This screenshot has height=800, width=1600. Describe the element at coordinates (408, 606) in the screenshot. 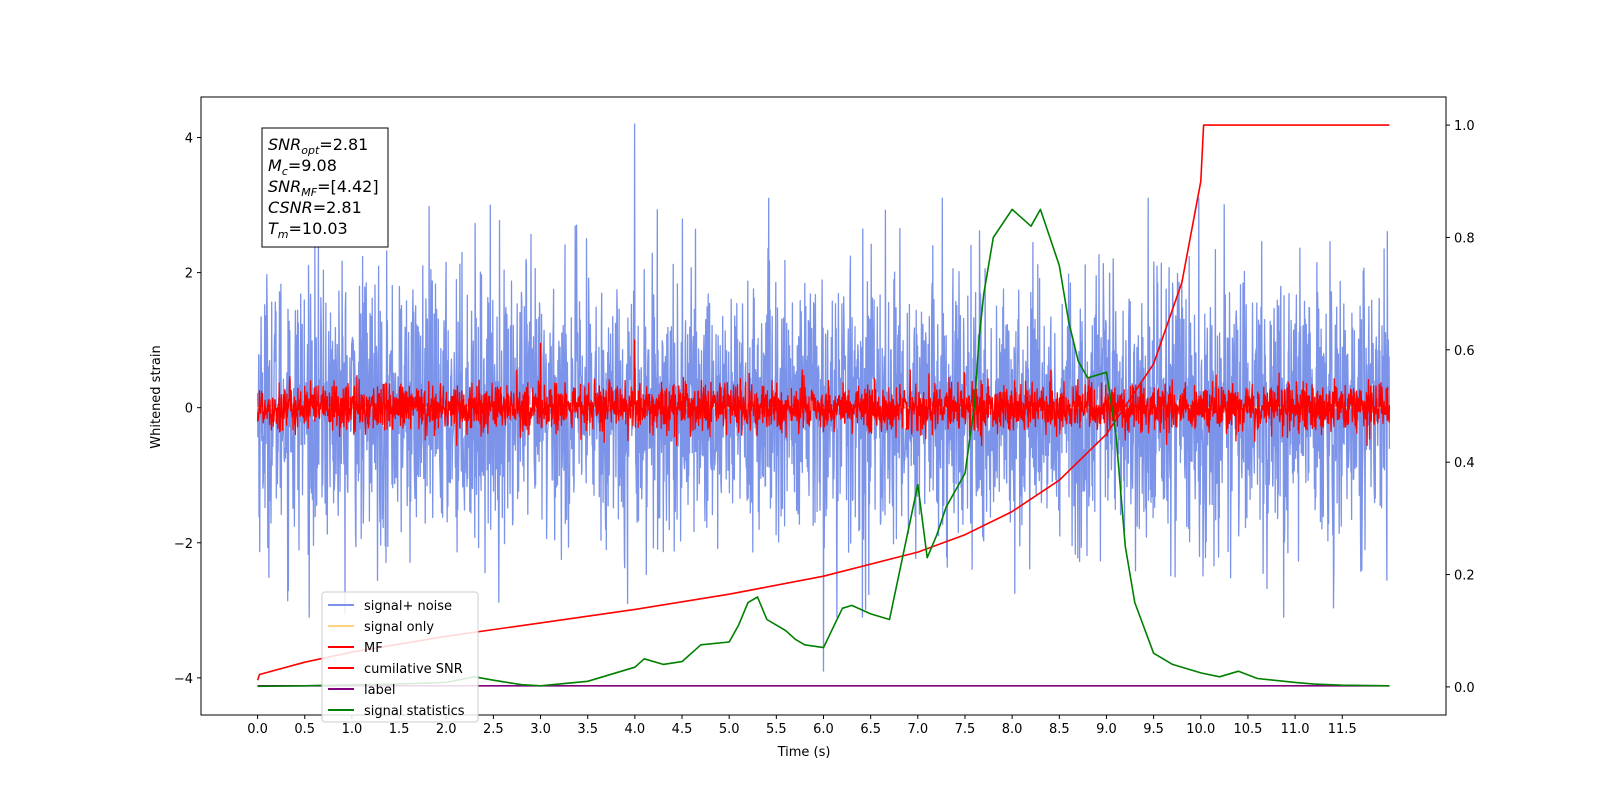

I see `legend-label: signal+ noise` at that location.